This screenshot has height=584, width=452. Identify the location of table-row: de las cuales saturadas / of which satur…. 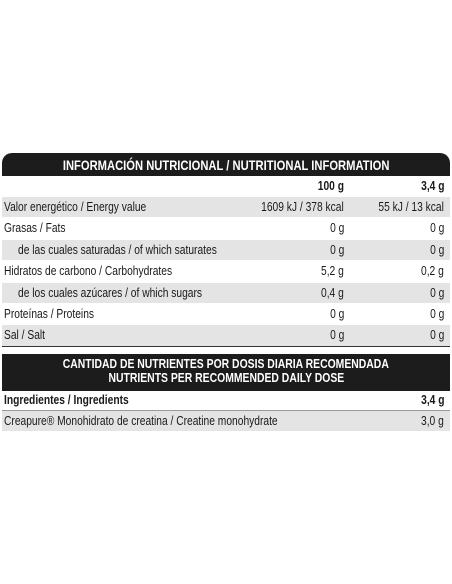
(226, 250).